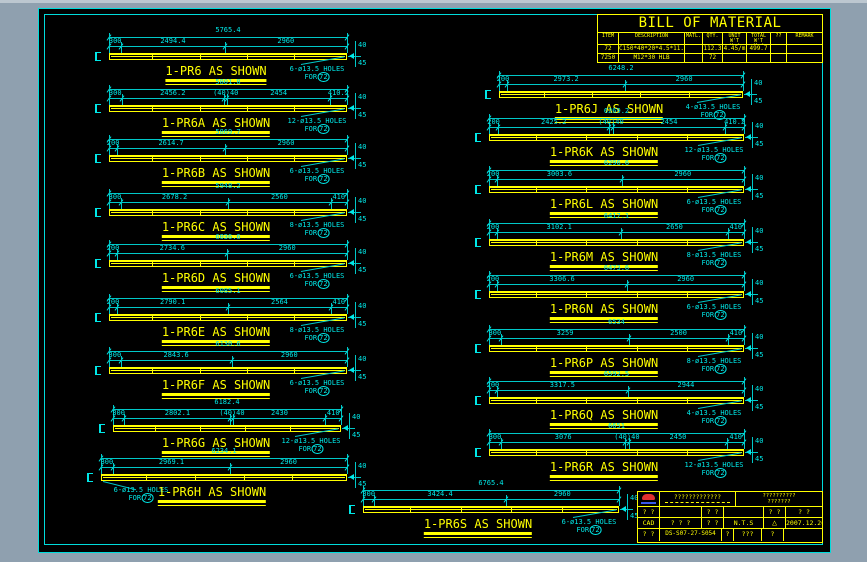  I want to click on window-edge-highlight, so click(433, 1).